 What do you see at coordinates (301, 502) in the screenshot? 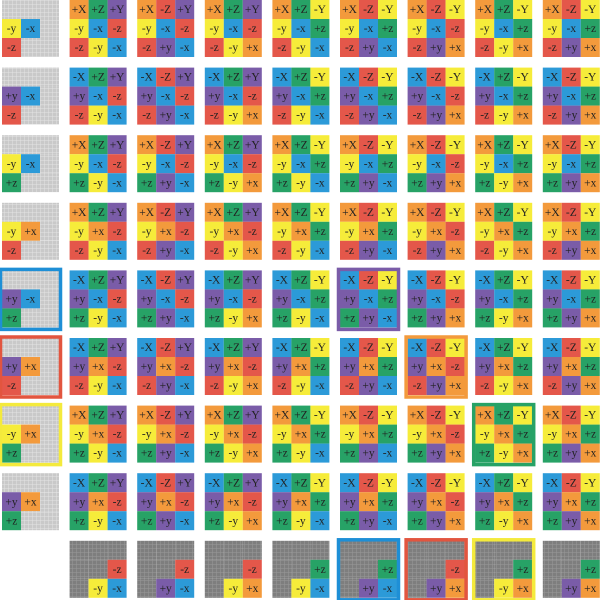
I see `tile: -X +Z -Y +y +x +z +z -y -x` at bounding box center [301, 502].